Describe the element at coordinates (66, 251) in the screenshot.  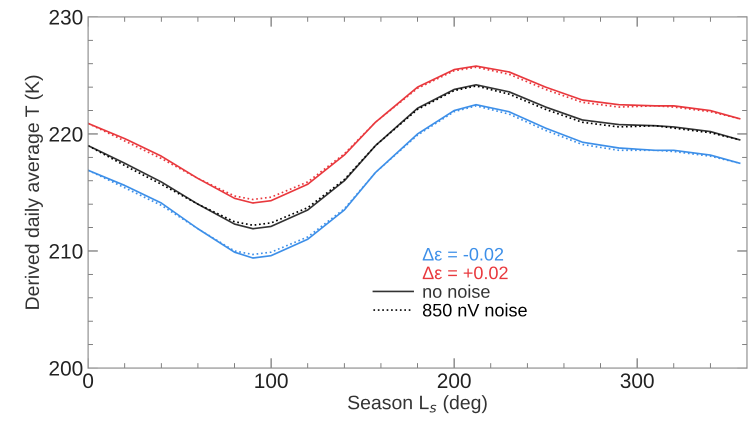
I see `y-tick-label: 210` at that location.